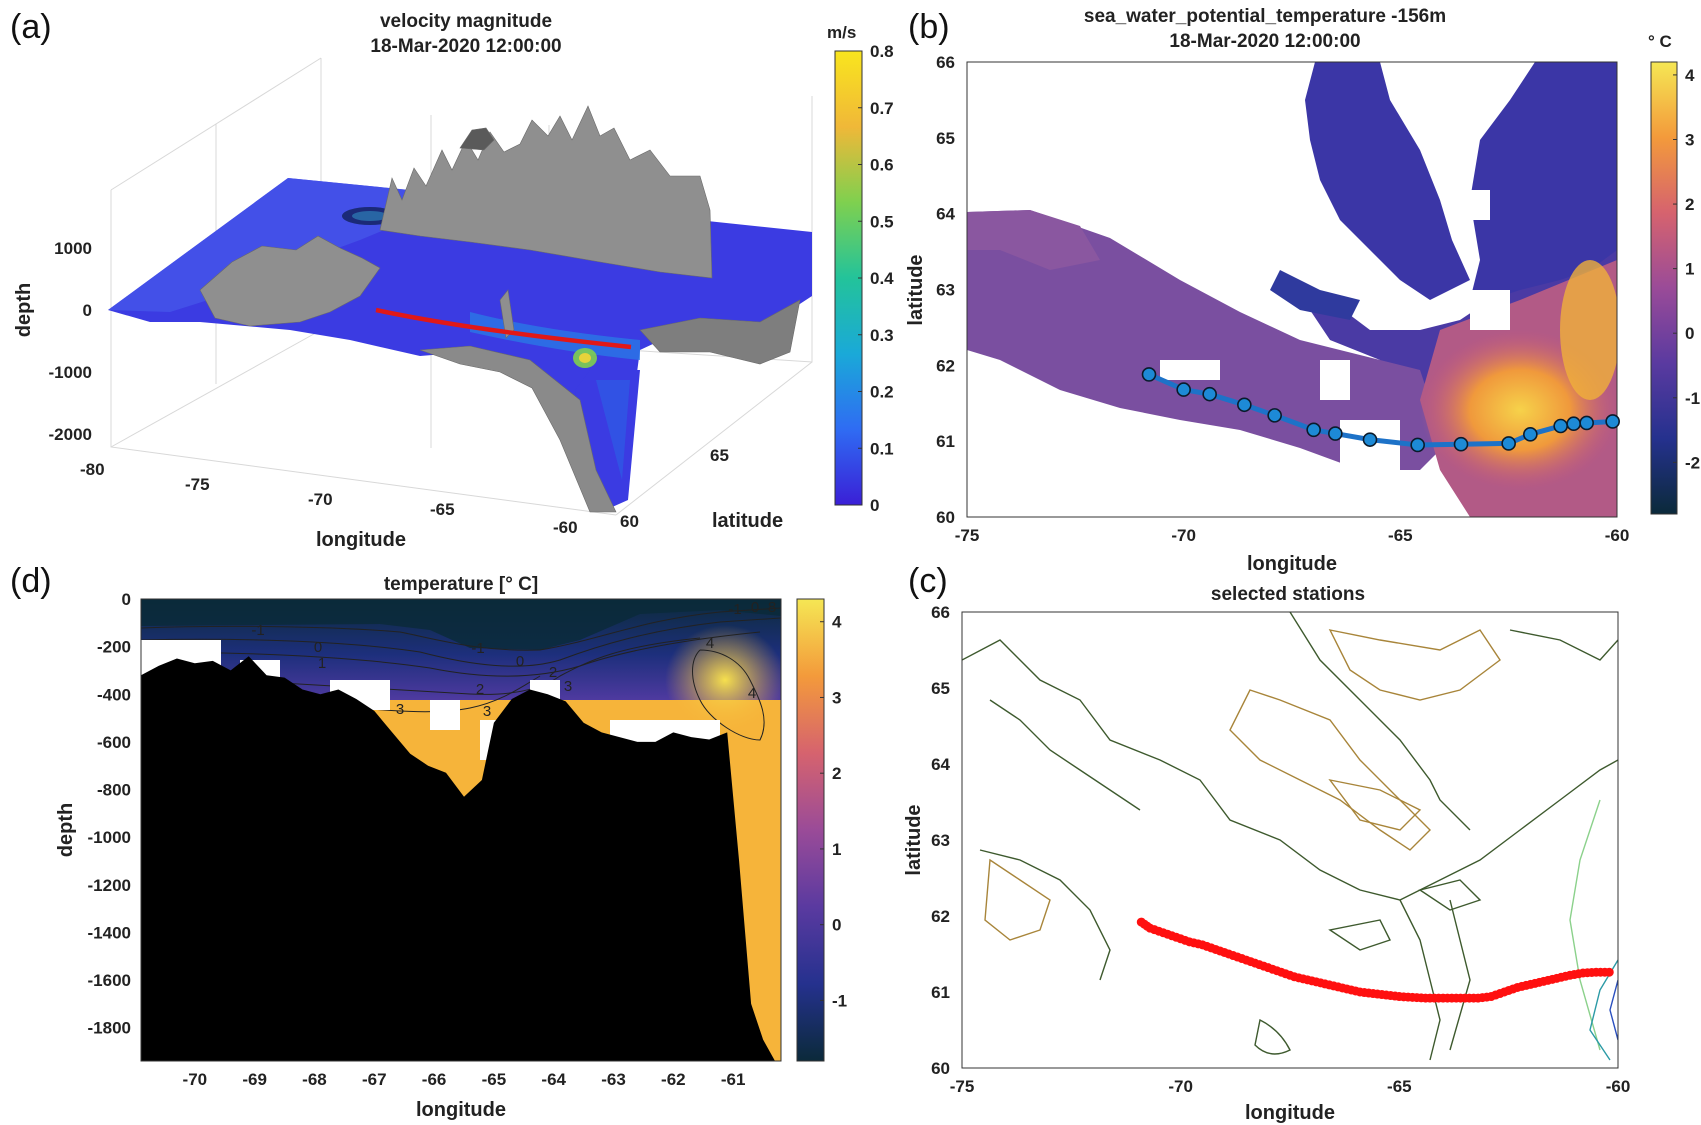 Image resolution: width=1701 pixels, height=1125 pixels. Describe the element at coordinates (1375, 960) in the screenshot. I see `panel-c-stations` at that location.